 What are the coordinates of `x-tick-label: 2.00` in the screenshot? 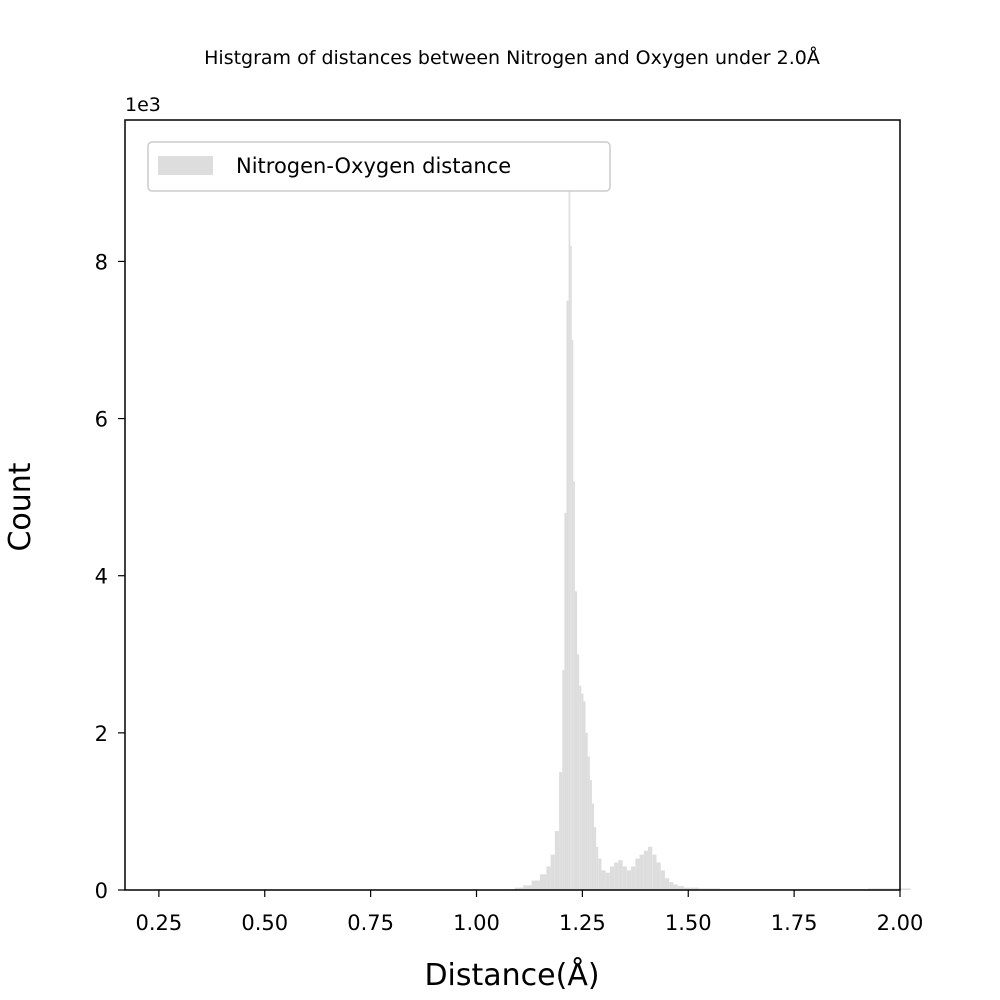 It's located at (900, 923).